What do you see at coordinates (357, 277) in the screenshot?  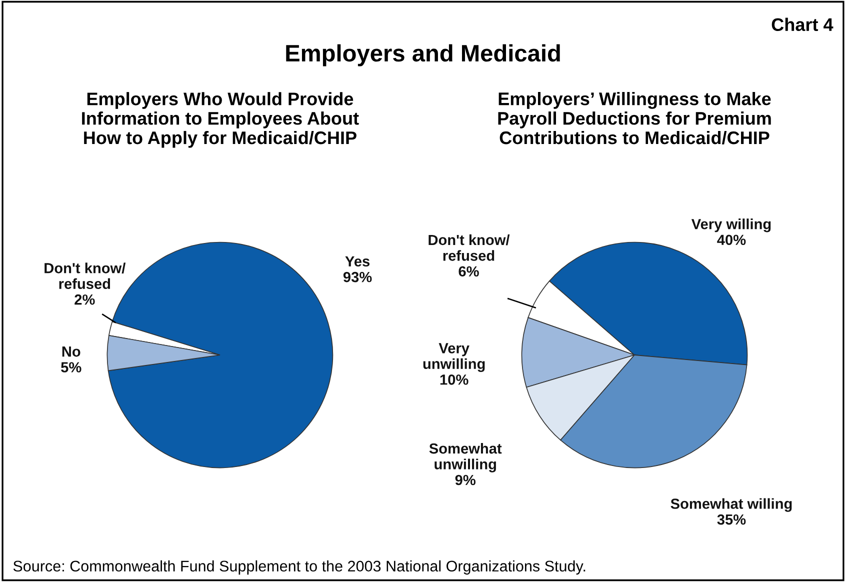 I see `data-label: 93%` at bounding box center [357, 277].